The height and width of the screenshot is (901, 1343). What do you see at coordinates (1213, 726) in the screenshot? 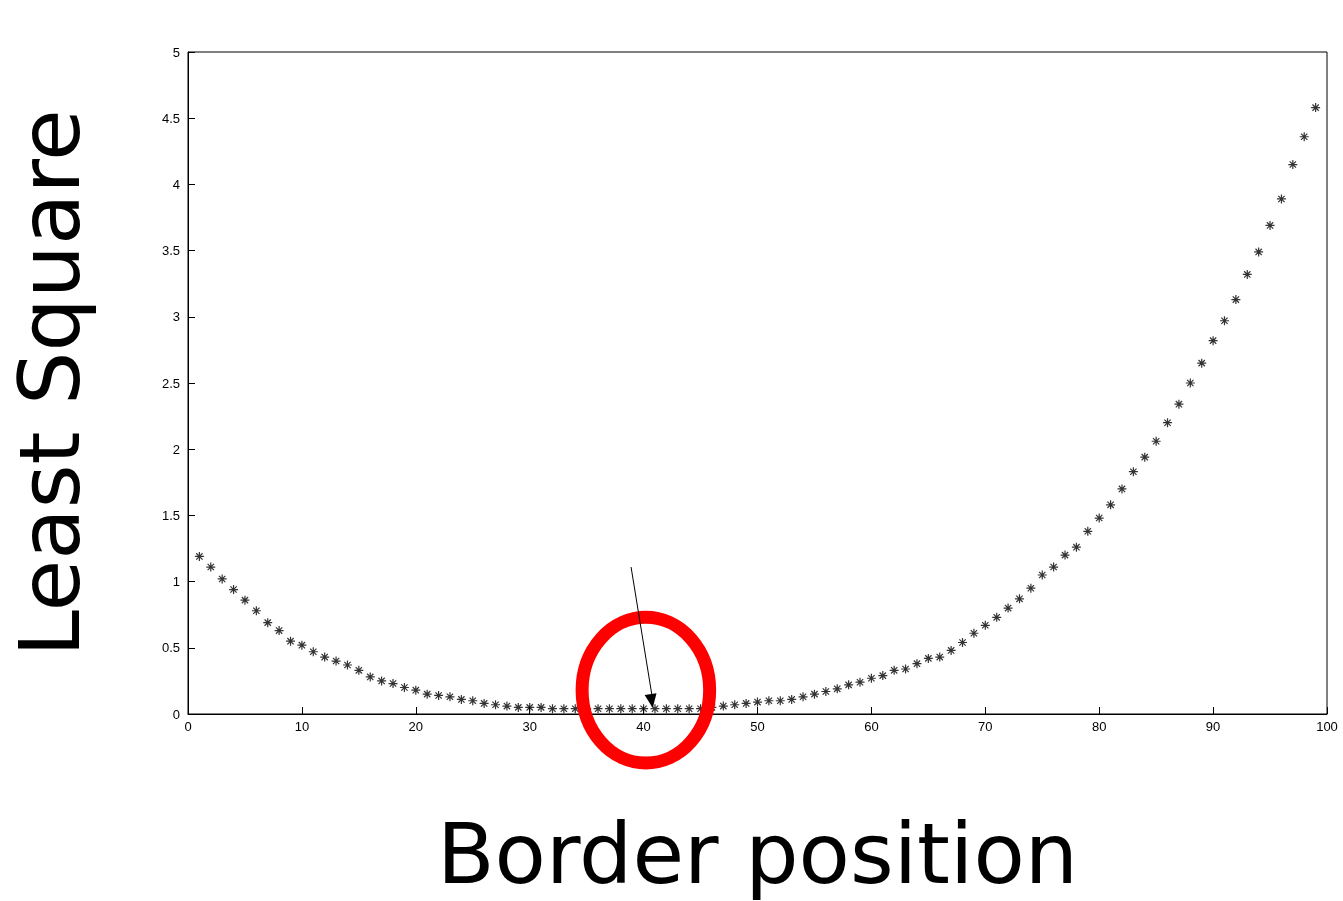
I see `x-tick-label: 90` at bounding box center [1213, 726].